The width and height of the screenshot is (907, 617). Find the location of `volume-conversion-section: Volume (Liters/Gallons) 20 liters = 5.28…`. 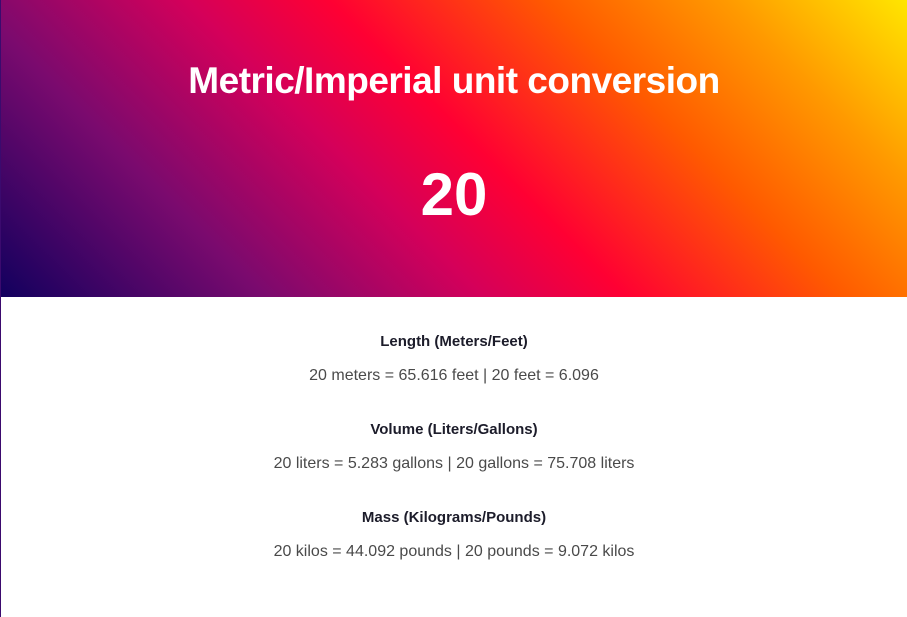

volume-conversion-section: Volume (Liters/Gallons) 20 liters = 5.28… is located at coordinates (454, 447).